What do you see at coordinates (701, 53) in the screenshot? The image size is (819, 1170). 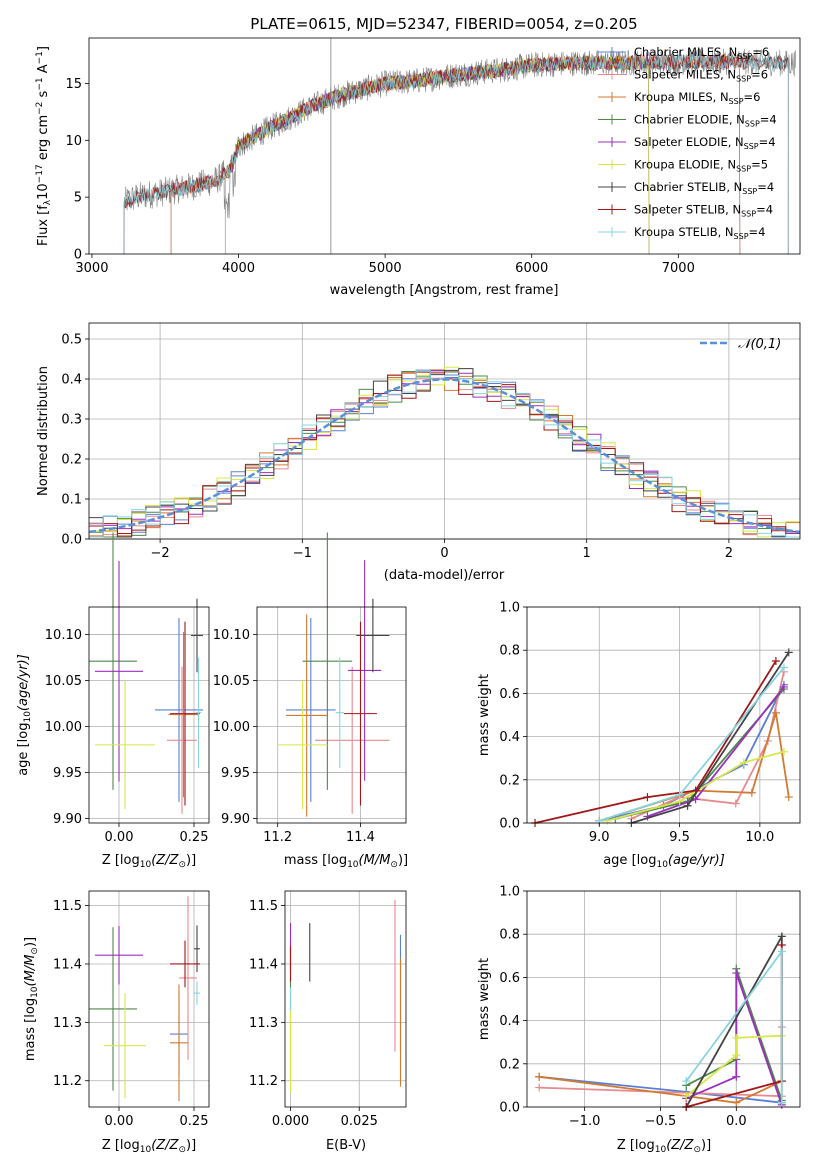 I see `legend-entry-label: Chabrier MILES, NSSP=6` at bounding box center [701, 53].